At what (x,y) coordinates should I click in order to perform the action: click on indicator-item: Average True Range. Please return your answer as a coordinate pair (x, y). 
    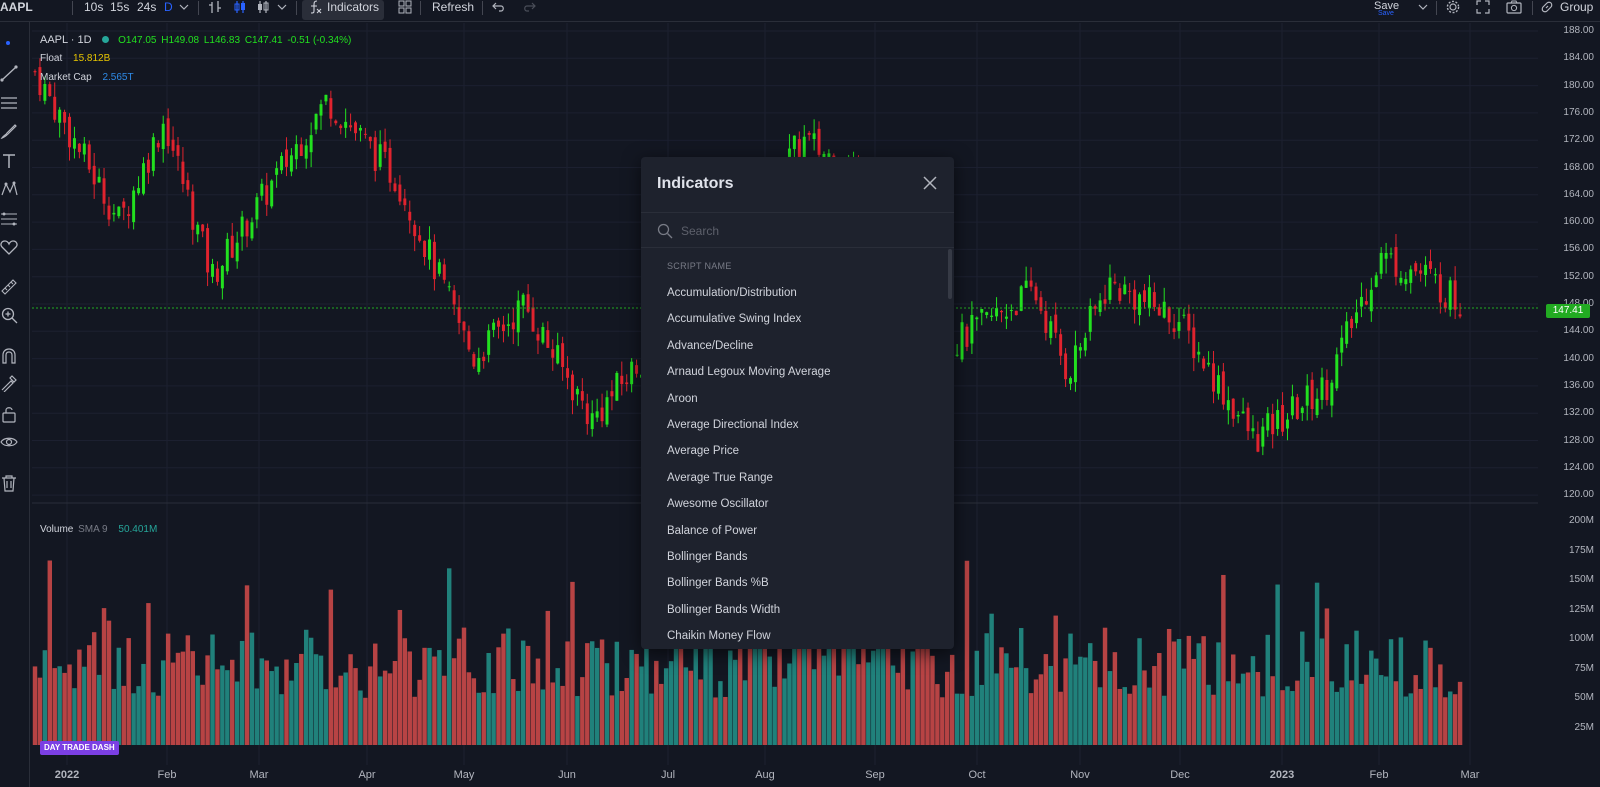
    Looking at the image, I should click on (720, 477).